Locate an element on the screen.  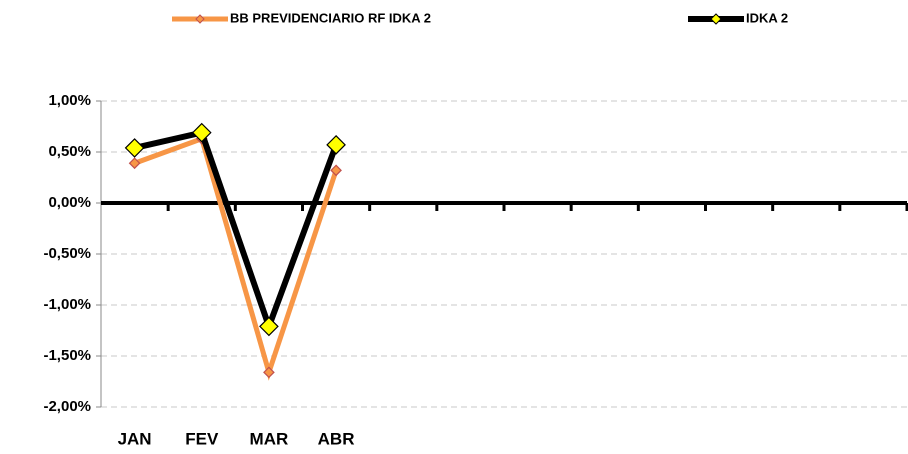
y-tick-label: 0,00% is located at coordinates (69, 202).